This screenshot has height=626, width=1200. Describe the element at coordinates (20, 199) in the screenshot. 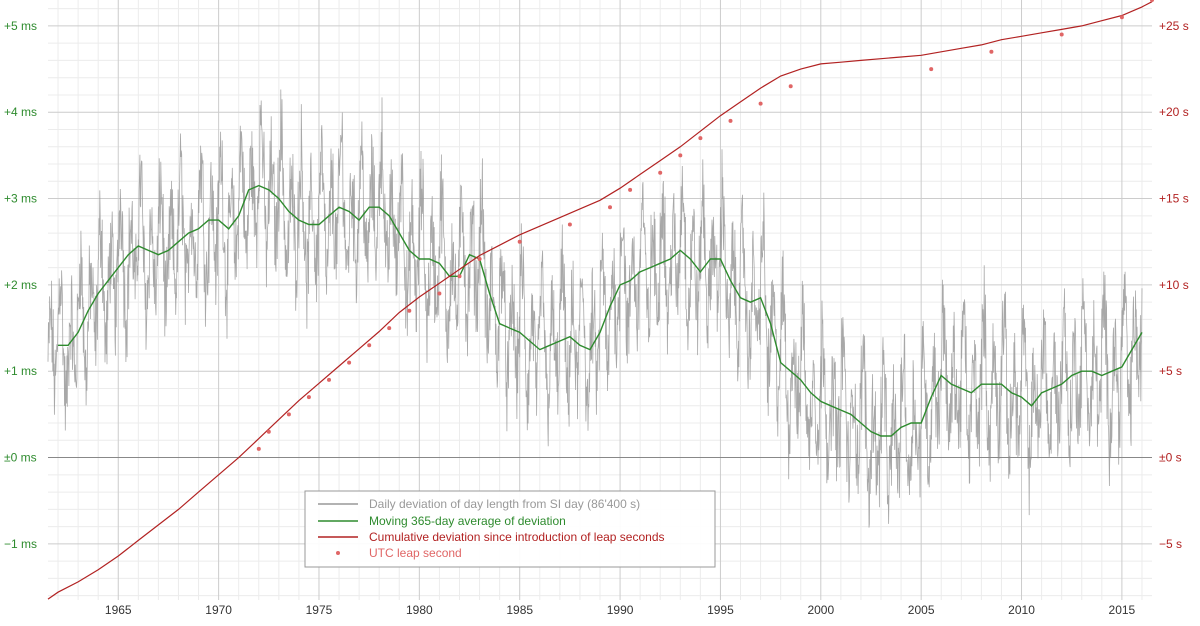

I see `left-tick-label: +3 ms` at that location.